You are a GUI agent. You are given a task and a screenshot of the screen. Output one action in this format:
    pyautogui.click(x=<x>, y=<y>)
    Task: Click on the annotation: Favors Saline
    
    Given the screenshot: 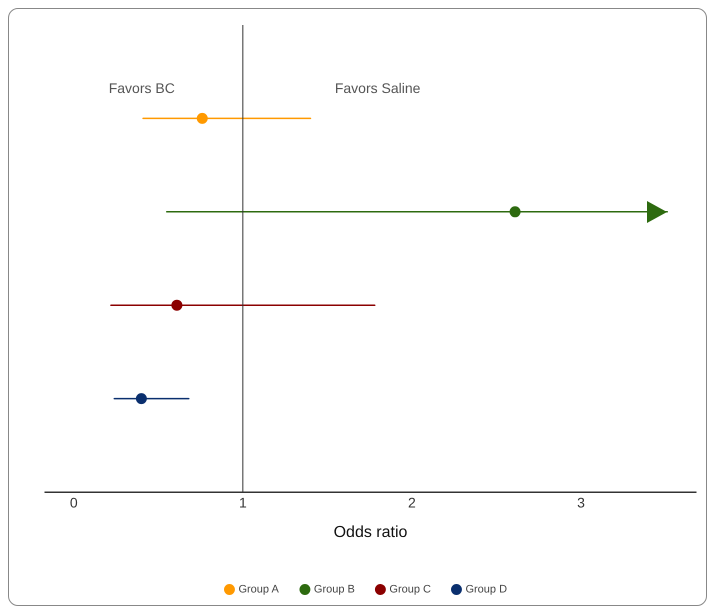 What is the action you would take?
    pyautogui.click(x=377, y=88)
    